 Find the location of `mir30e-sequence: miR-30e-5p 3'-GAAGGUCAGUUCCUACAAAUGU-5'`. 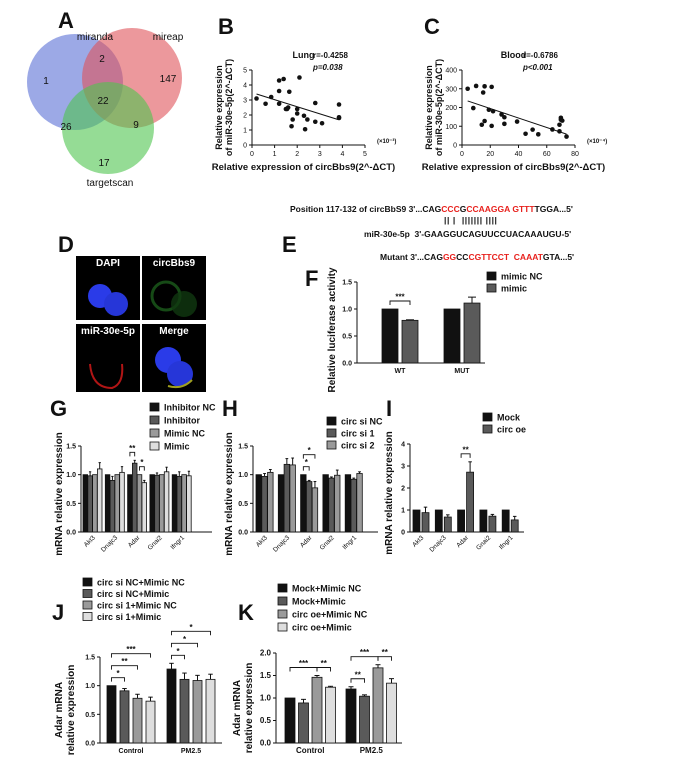

mir30e-sequence: miR-30e-5p 3'-GAAGGUCAGUUCCUACAAAUGU-5' is located at coordinates (468, 234).